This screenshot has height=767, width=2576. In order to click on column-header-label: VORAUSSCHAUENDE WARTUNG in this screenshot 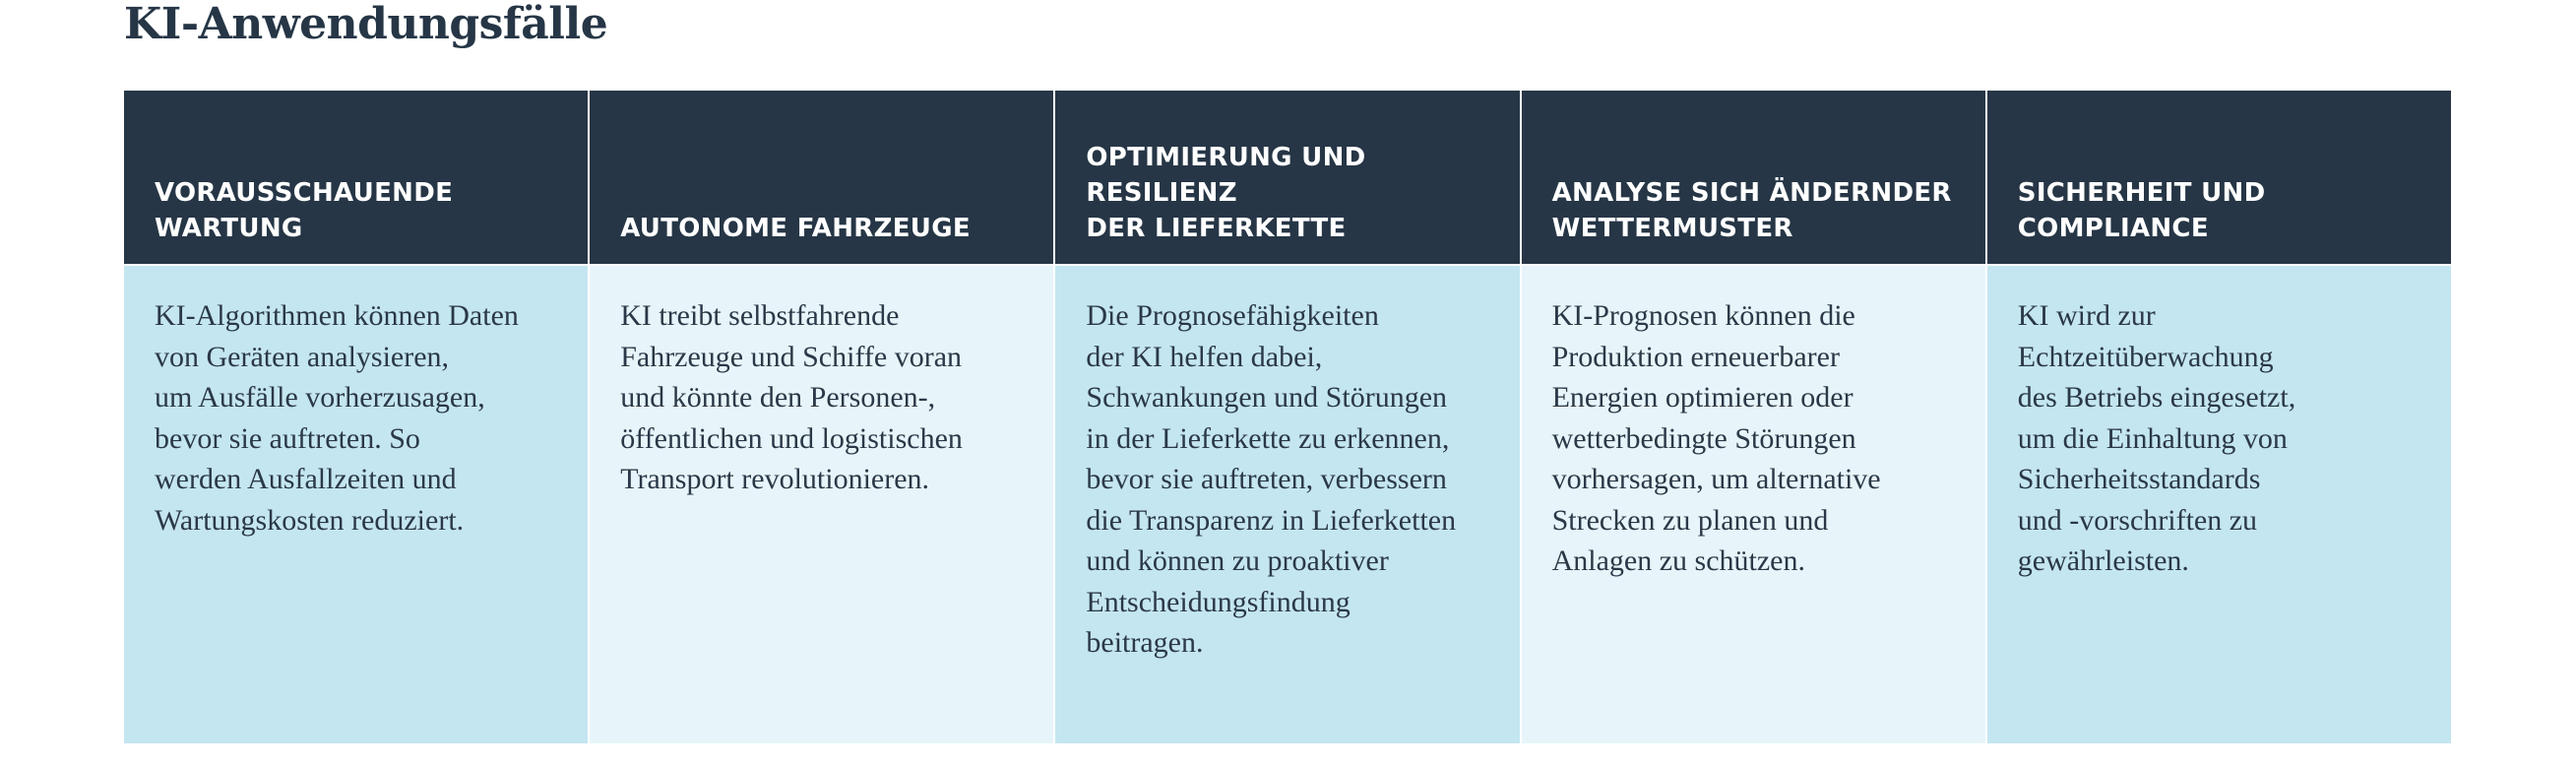, I will do `click(304, 211)`.